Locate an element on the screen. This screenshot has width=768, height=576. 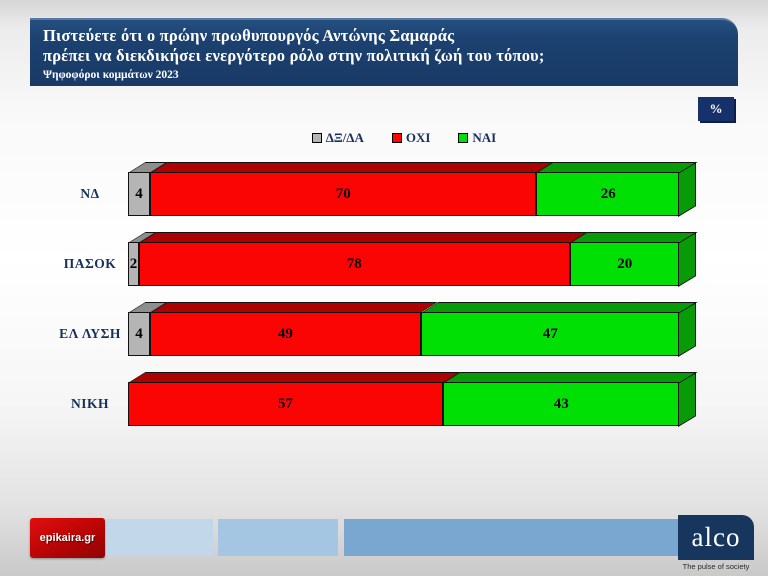
legend-item-0: ΔΞ/ΔΑ is located at coordinates (337, 138).